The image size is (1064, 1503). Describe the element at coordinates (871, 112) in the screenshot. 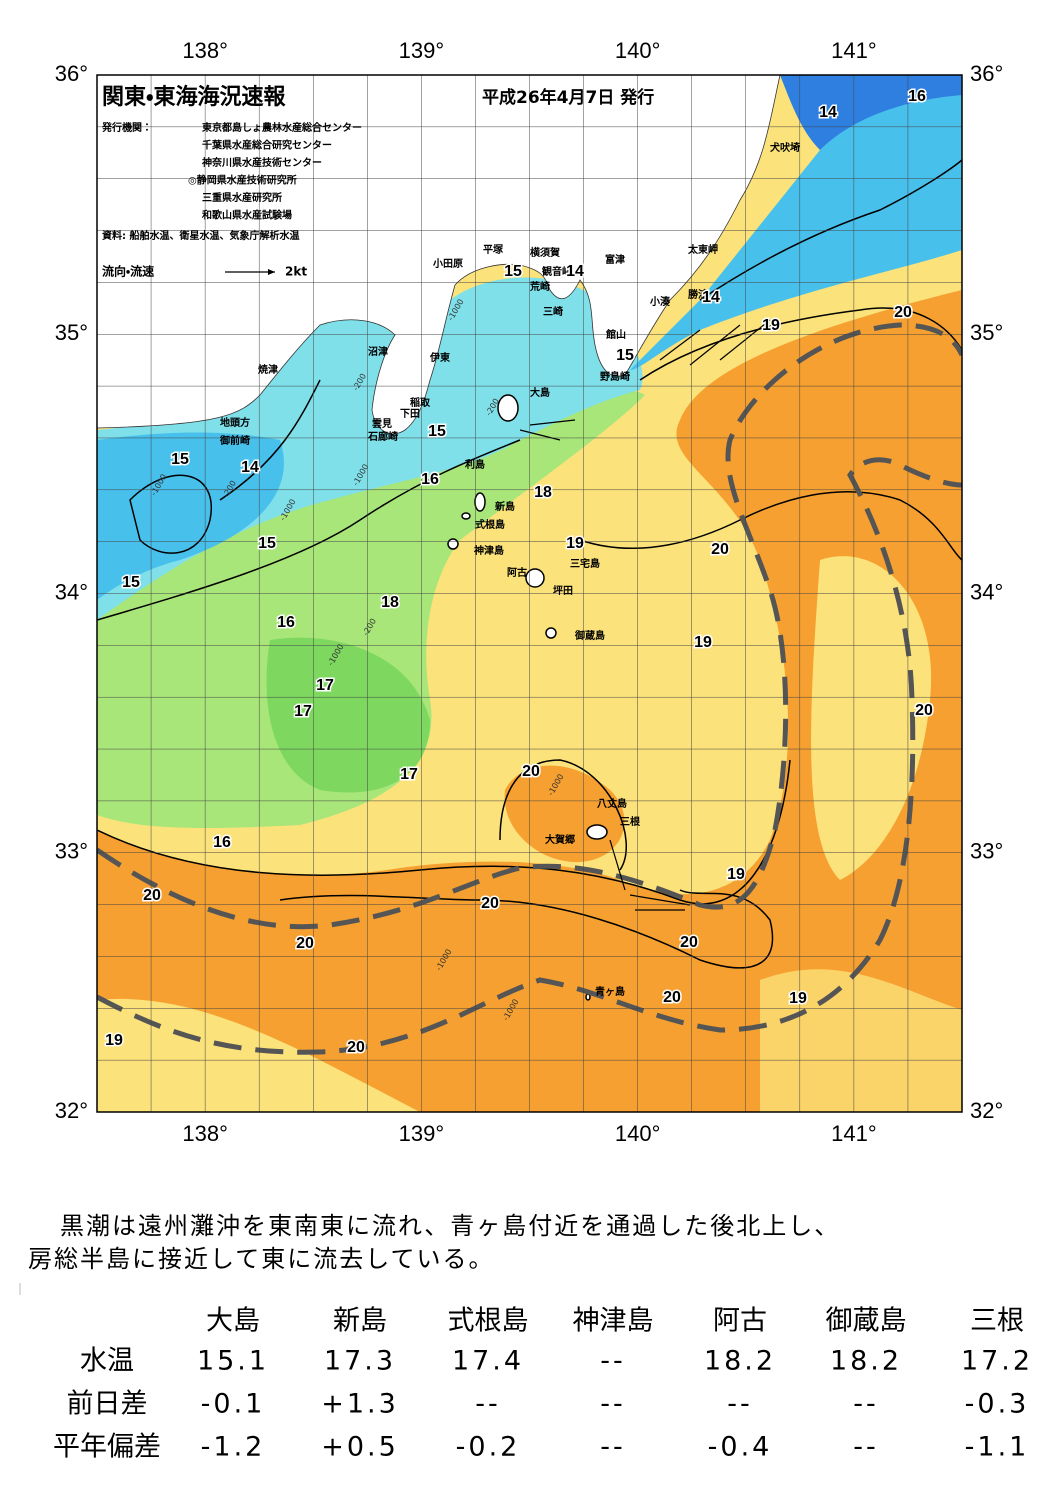

I see `sea-coldest` at that location.